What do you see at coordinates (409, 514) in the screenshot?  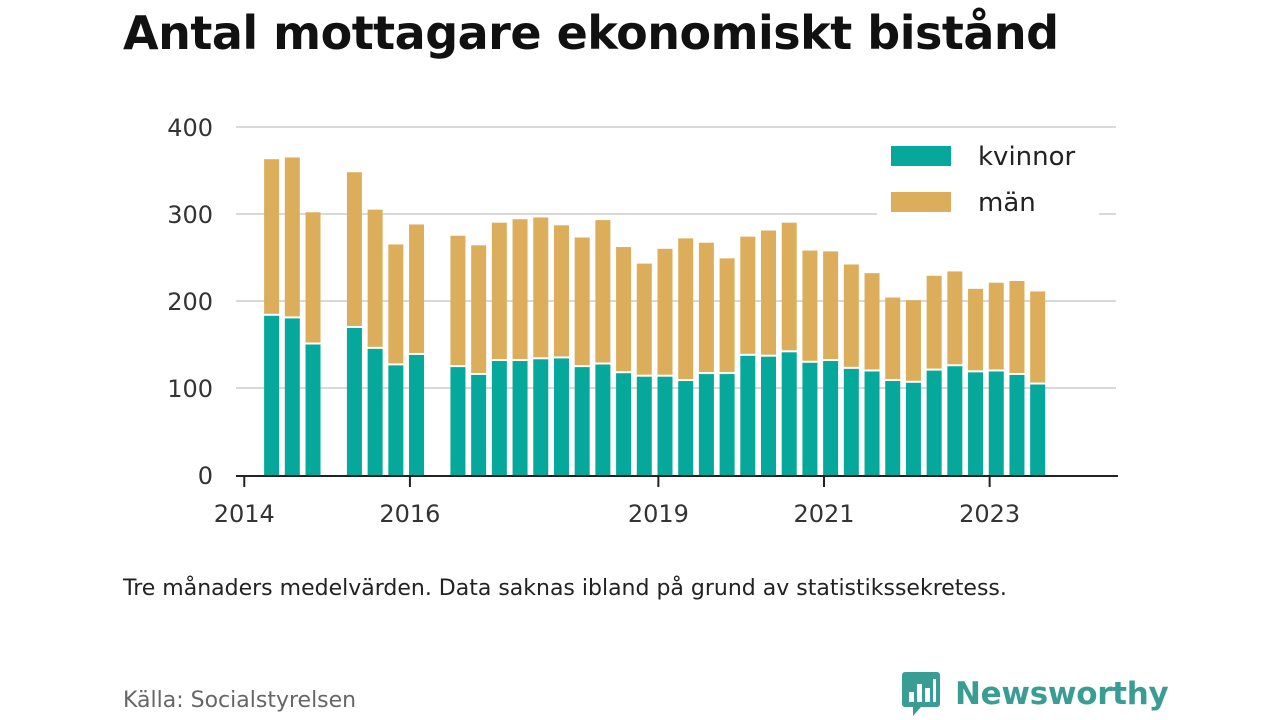 I see `x-tick-label: 2016` at bounding box center [409, 514].